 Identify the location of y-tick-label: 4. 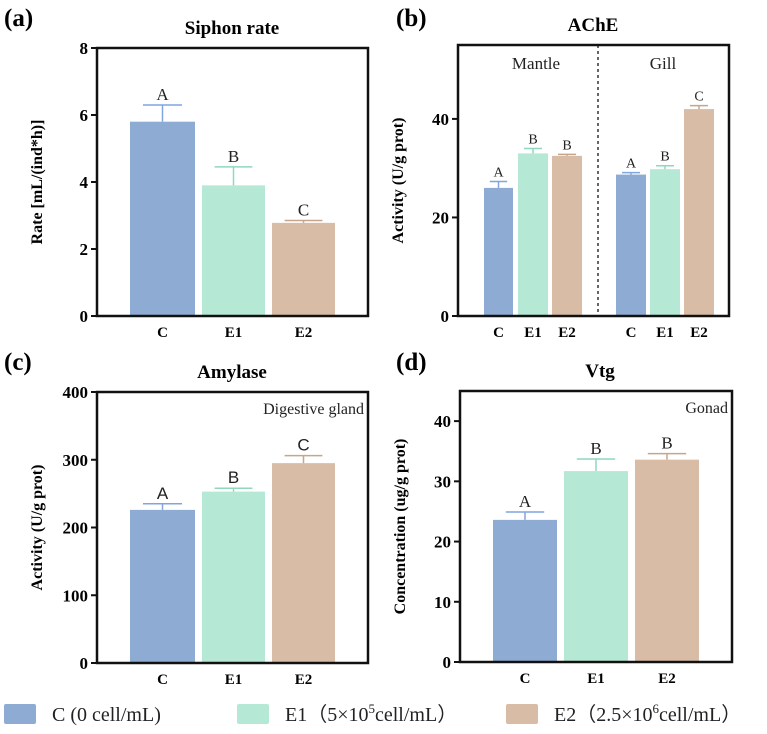
(84, 182).